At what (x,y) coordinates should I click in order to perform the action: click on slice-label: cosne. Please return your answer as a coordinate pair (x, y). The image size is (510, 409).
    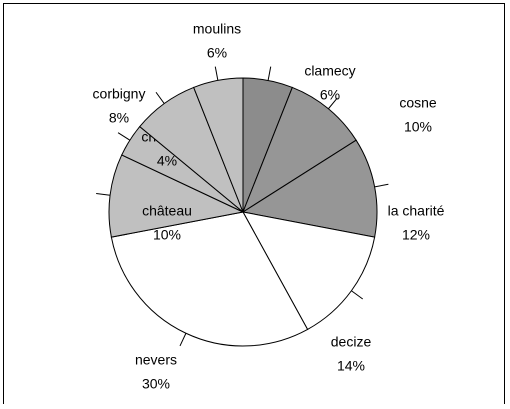
    Looking at the image, I should click on (418, 103).